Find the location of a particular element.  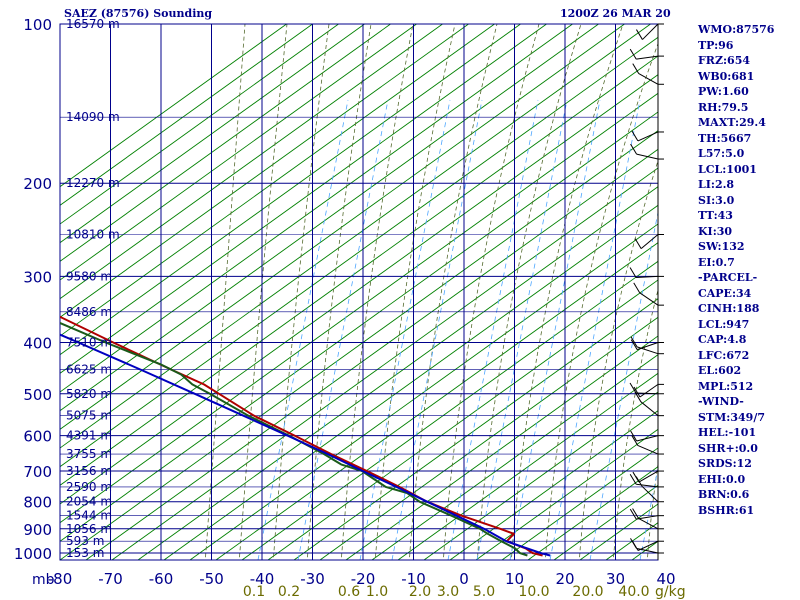

temperature-tick-label: -80 is located at coordinates (60, 579).